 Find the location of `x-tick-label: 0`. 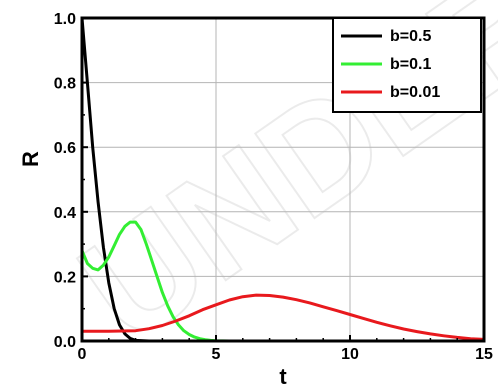

x-tick-label: 0 is located at coordinates (82, 354).